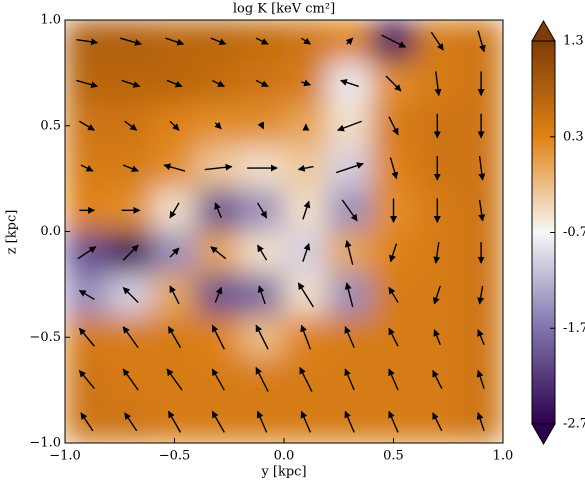 The image size is (585, 486). I want to click on colorbar-tick-label: -0.7, so click(574, 232).